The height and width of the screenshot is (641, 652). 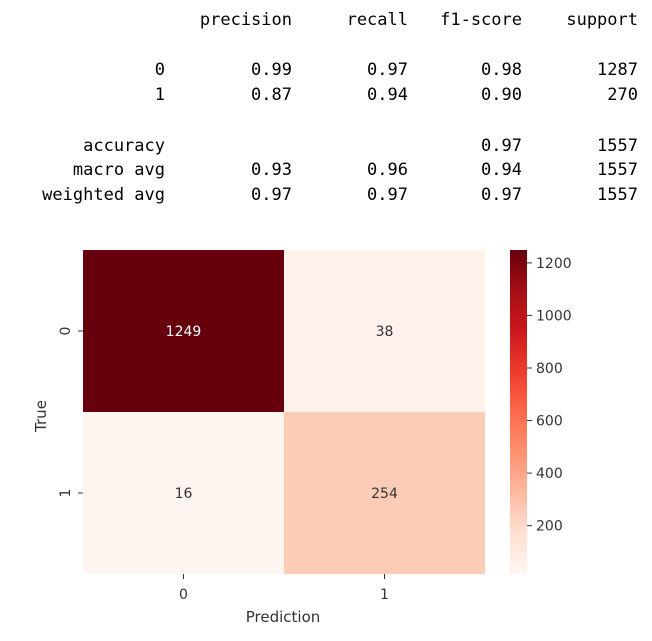 What do you see at coordinates (183, 595) in the screenshot?
I see `x-tick-label: 0` at bounding box center [183, 595].